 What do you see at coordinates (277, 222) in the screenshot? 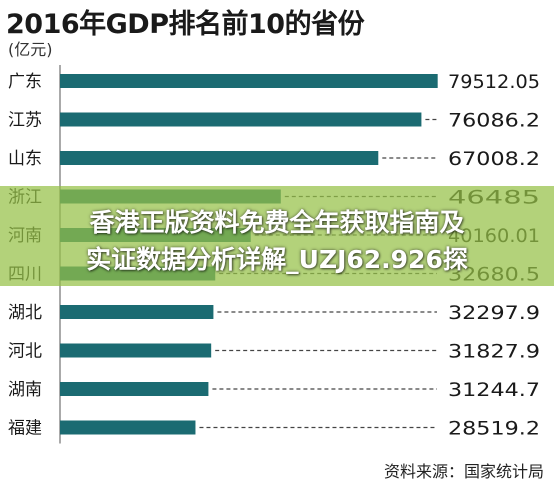
I see `watermark-line-1: 香港正版资料免费全年获取指南及` at bounding box center [277, 222].